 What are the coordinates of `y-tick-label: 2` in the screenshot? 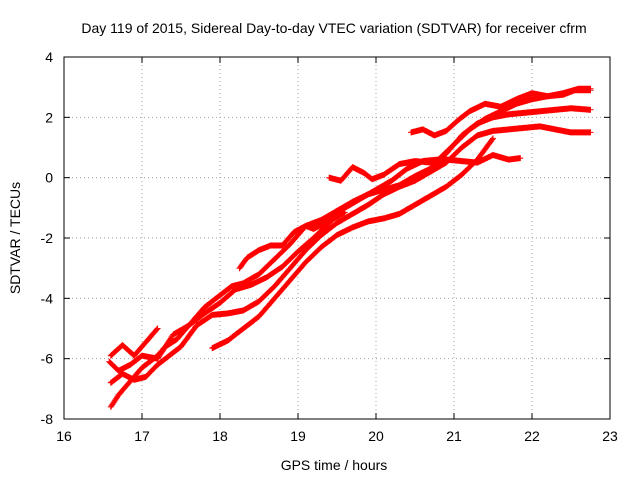 It's located at (49, 117).